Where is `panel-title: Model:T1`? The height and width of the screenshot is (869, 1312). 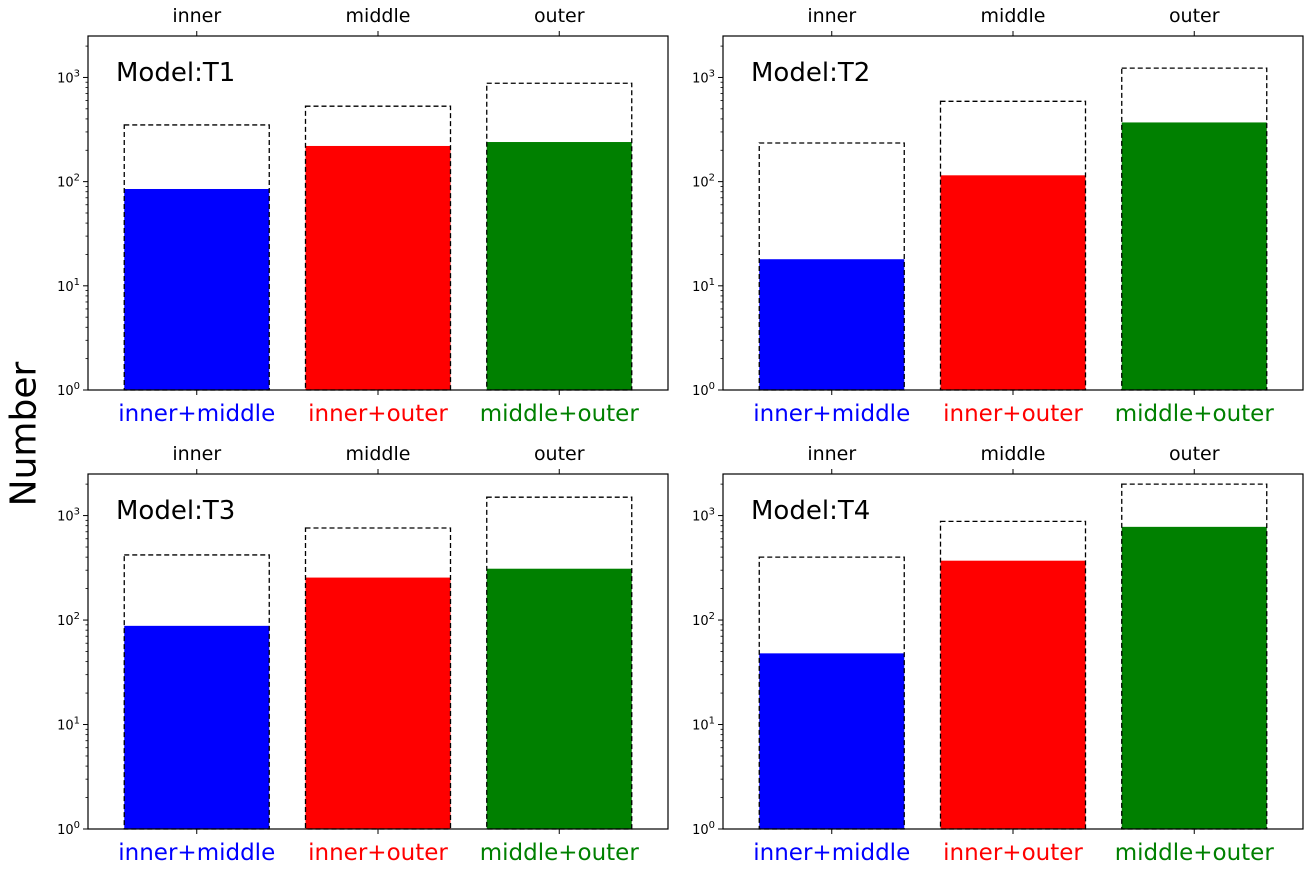 panel-title: Model:T1 is located at coordinates (175, 73).